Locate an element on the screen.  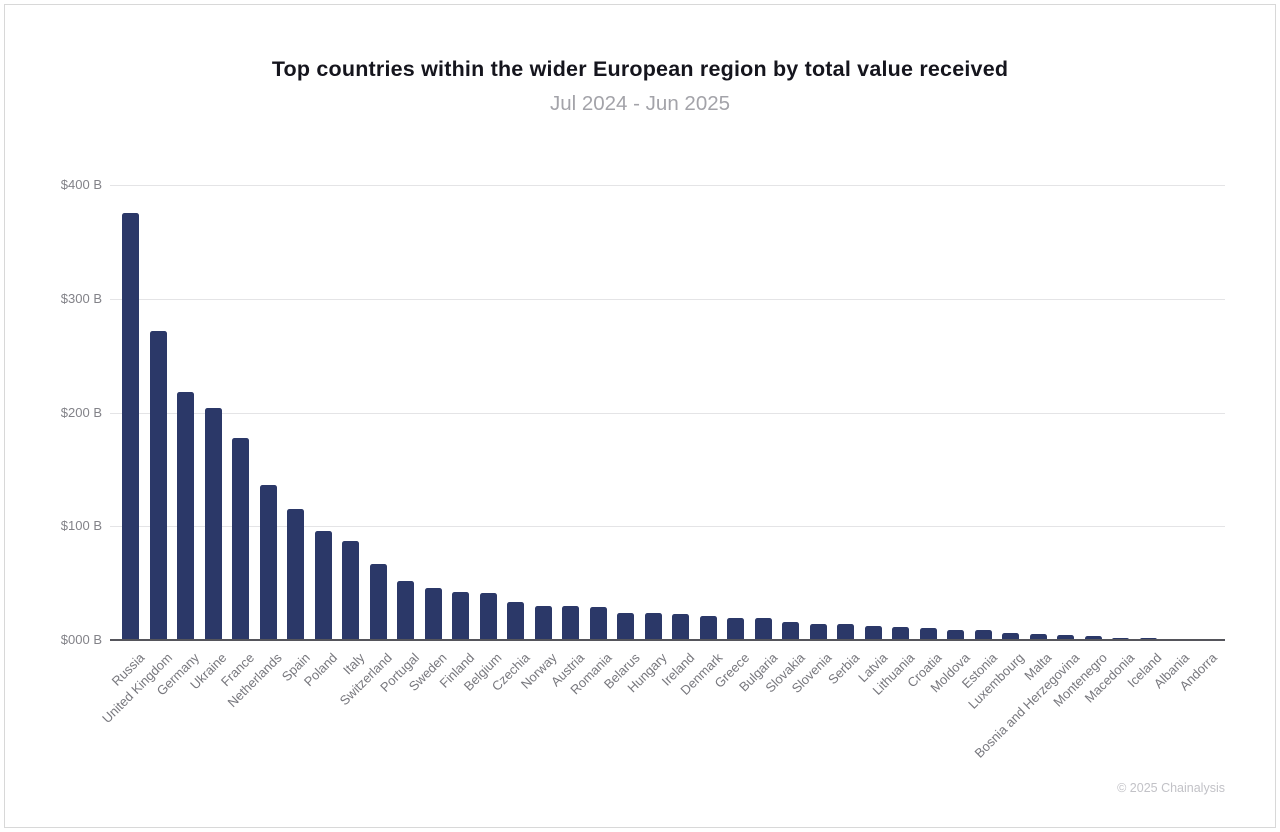
bar-belgium is located at coordinates (488, 616).